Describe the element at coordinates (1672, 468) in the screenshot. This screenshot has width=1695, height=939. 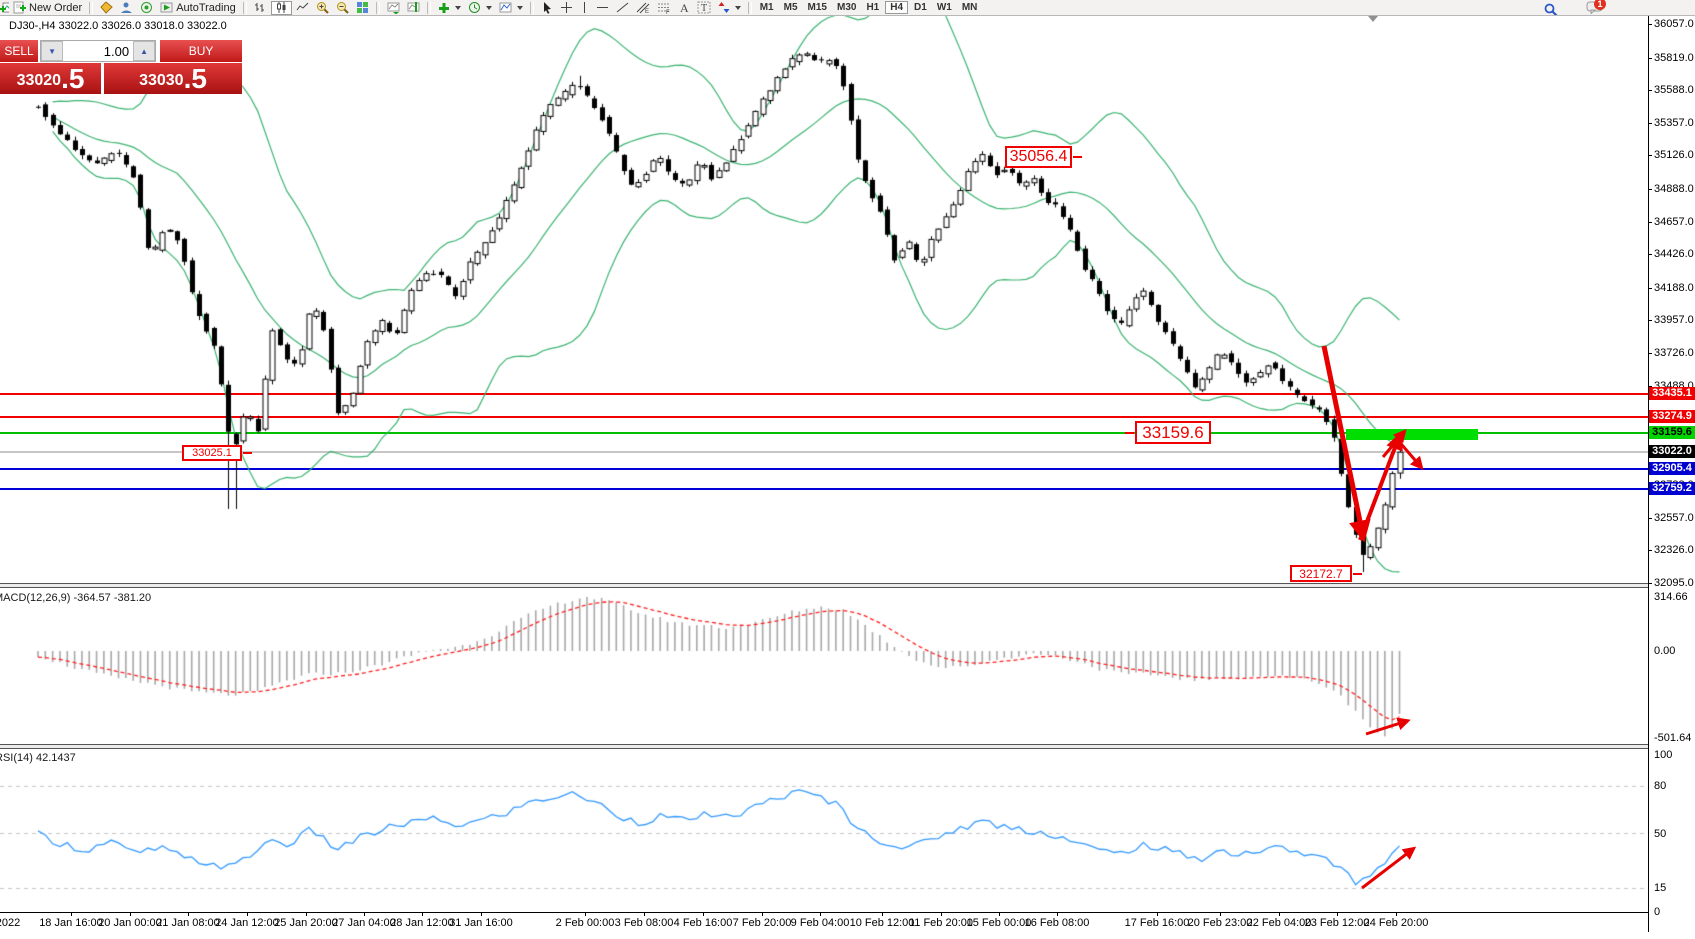
I see `price-level-badge: 32905.4` at that location.